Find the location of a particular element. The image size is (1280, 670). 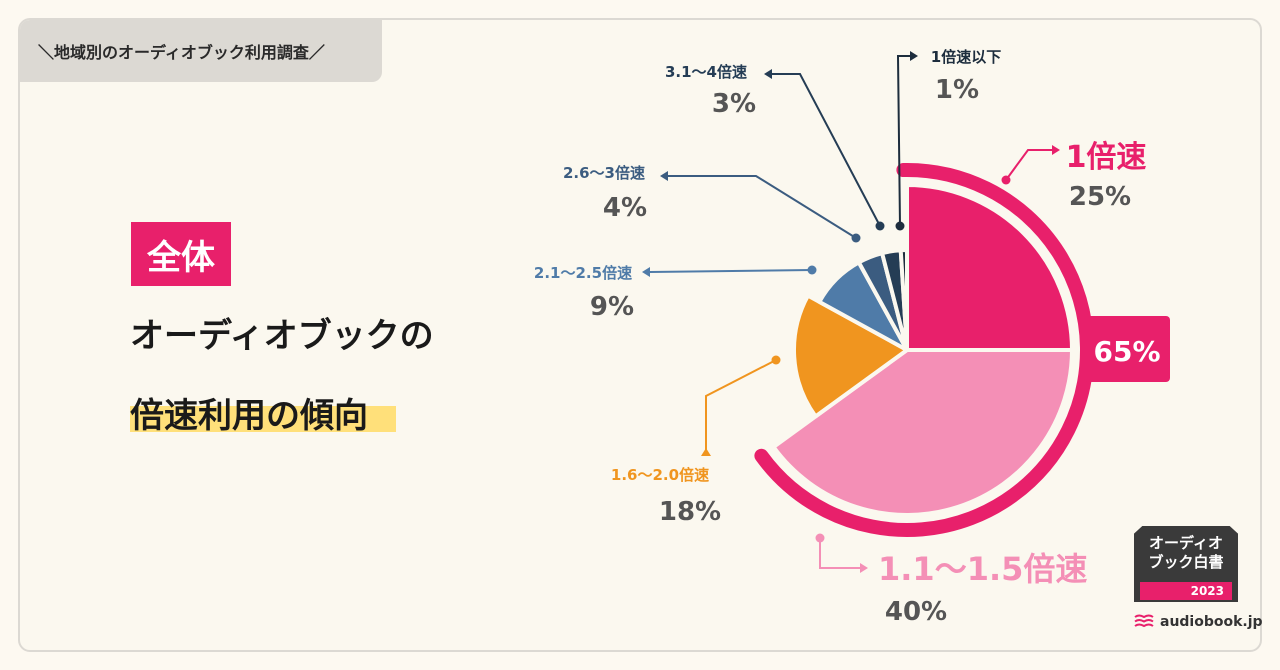

logo-line2: ブック白書 is located at coordinates (1186, 562).